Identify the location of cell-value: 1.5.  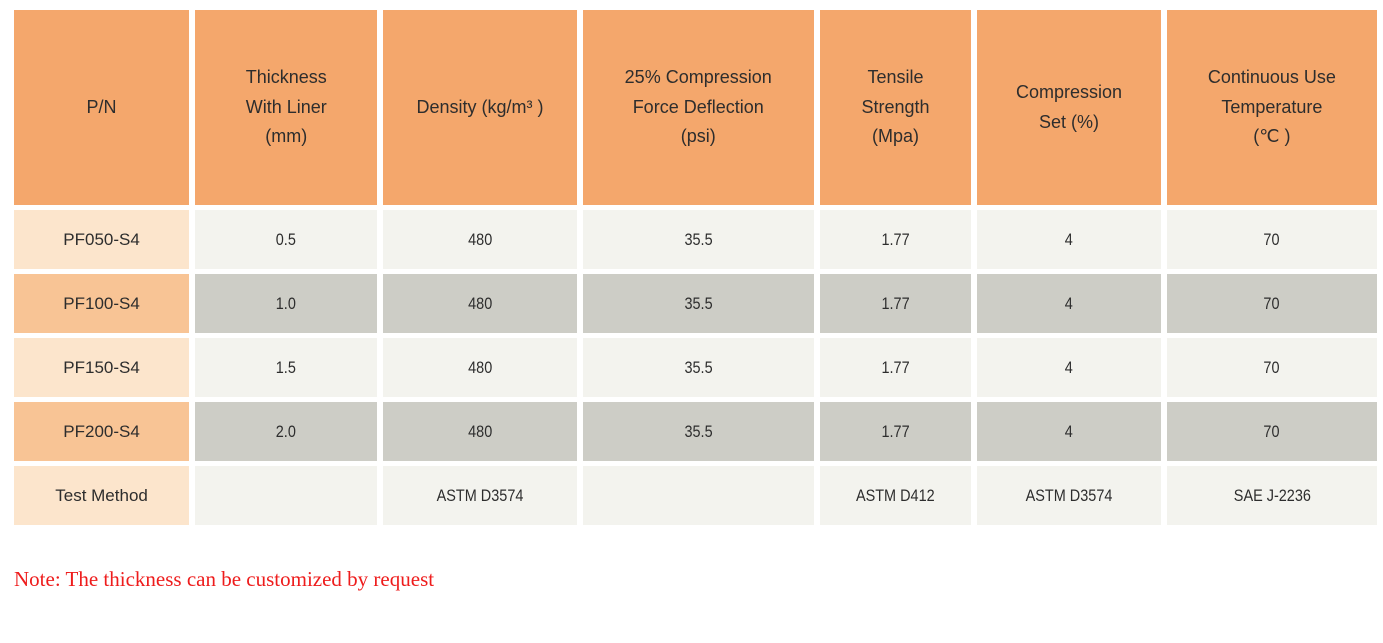
(286, 367).